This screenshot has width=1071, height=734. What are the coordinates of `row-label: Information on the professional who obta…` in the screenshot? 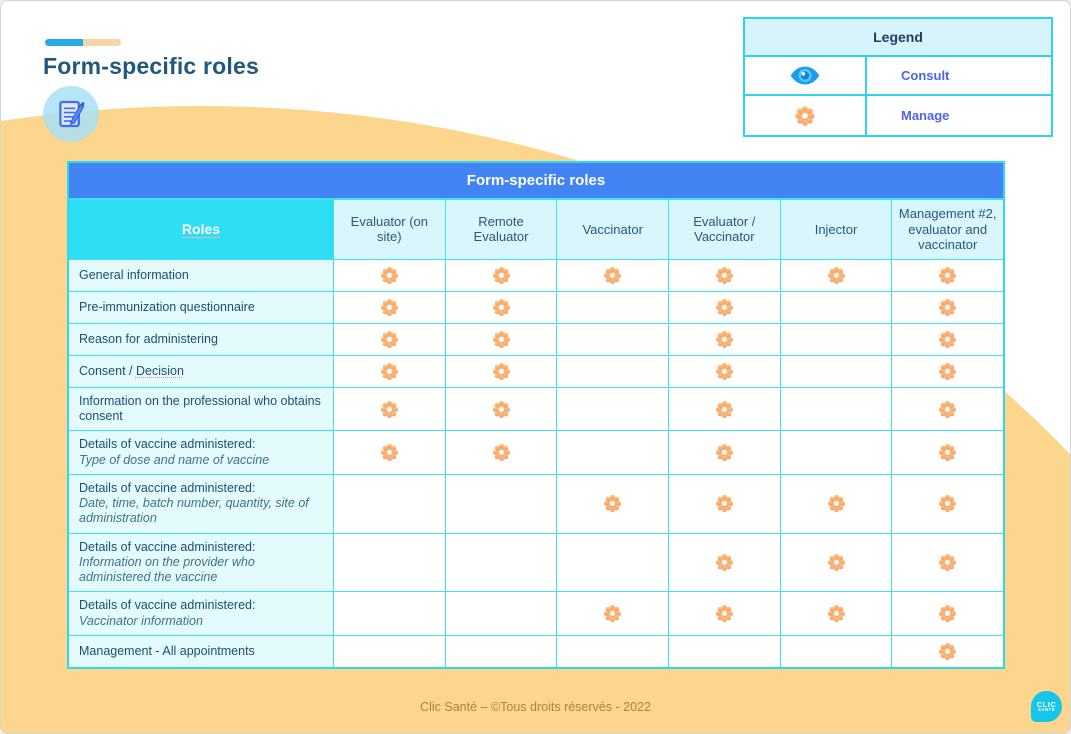 It's located at (201, 409).